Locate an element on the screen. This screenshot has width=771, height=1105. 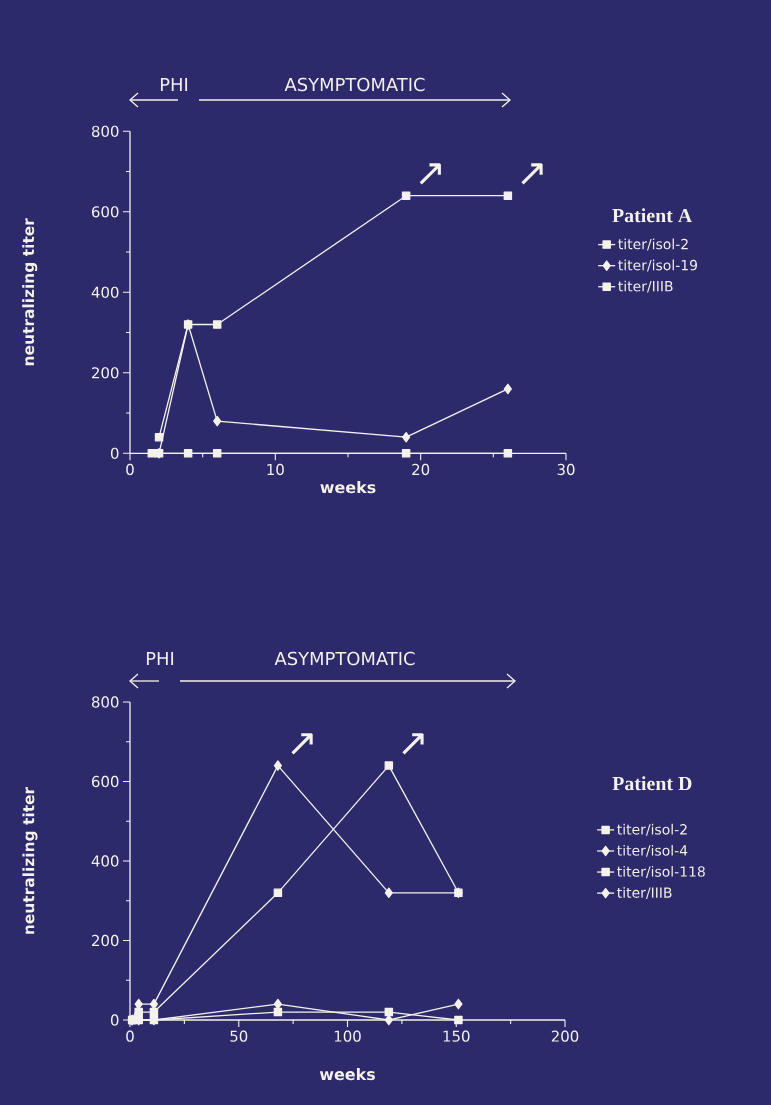
legend-label: titer/isol-118 is located at coordinates (661, 872).